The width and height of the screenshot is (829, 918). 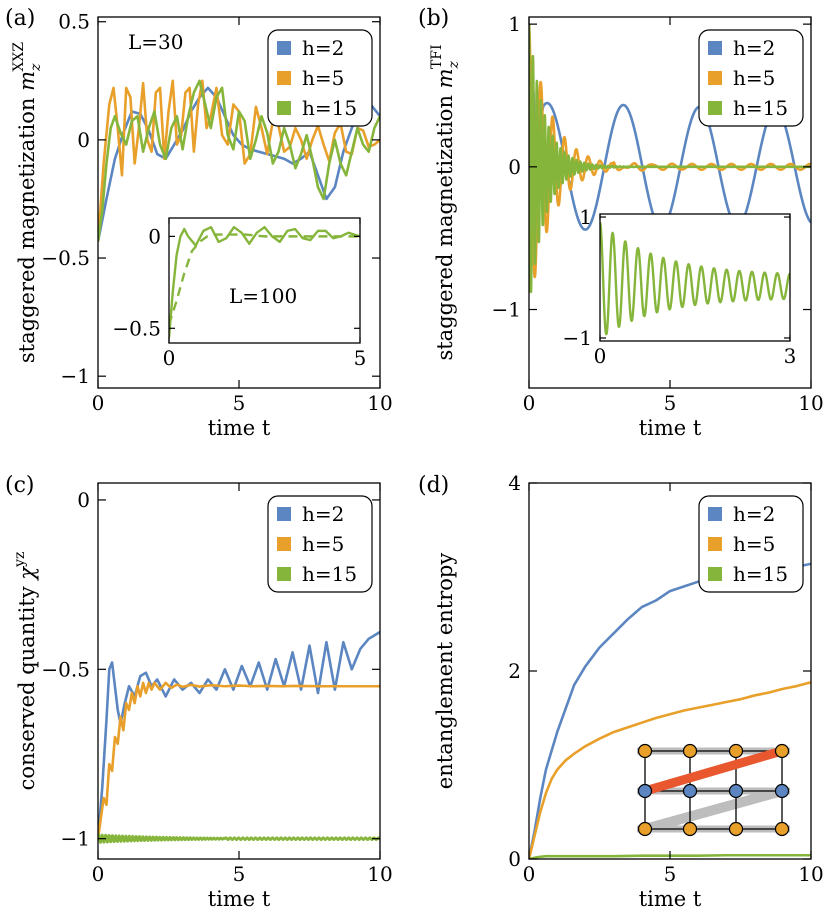 I want to click on panel-label: (b), so click(x=433, y=18).